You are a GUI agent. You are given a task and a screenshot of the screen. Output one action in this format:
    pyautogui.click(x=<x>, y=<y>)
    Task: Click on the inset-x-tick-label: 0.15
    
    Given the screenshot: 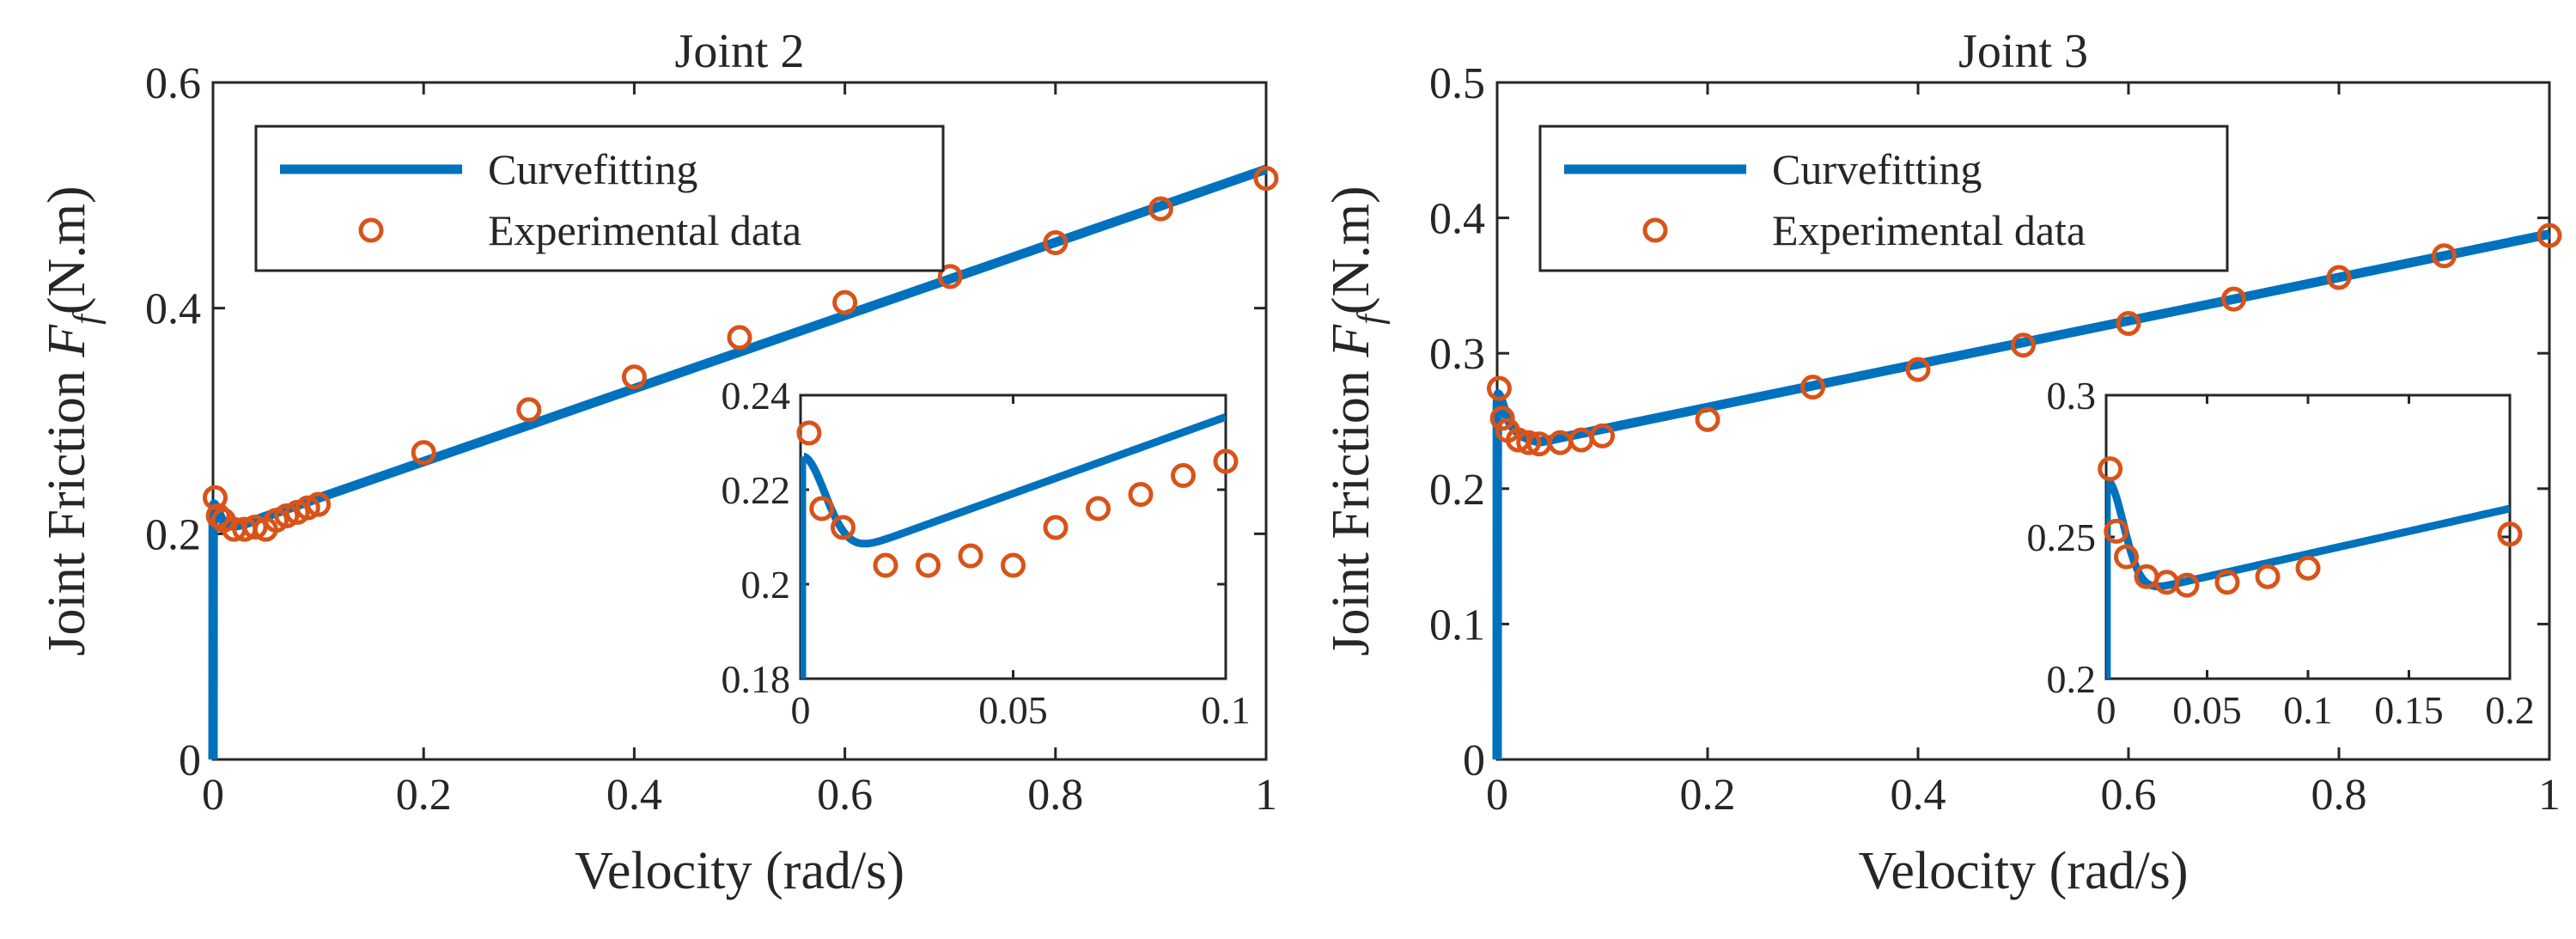 What is the action you would take?
    pyautogui.click(x=2409, y=710)
    